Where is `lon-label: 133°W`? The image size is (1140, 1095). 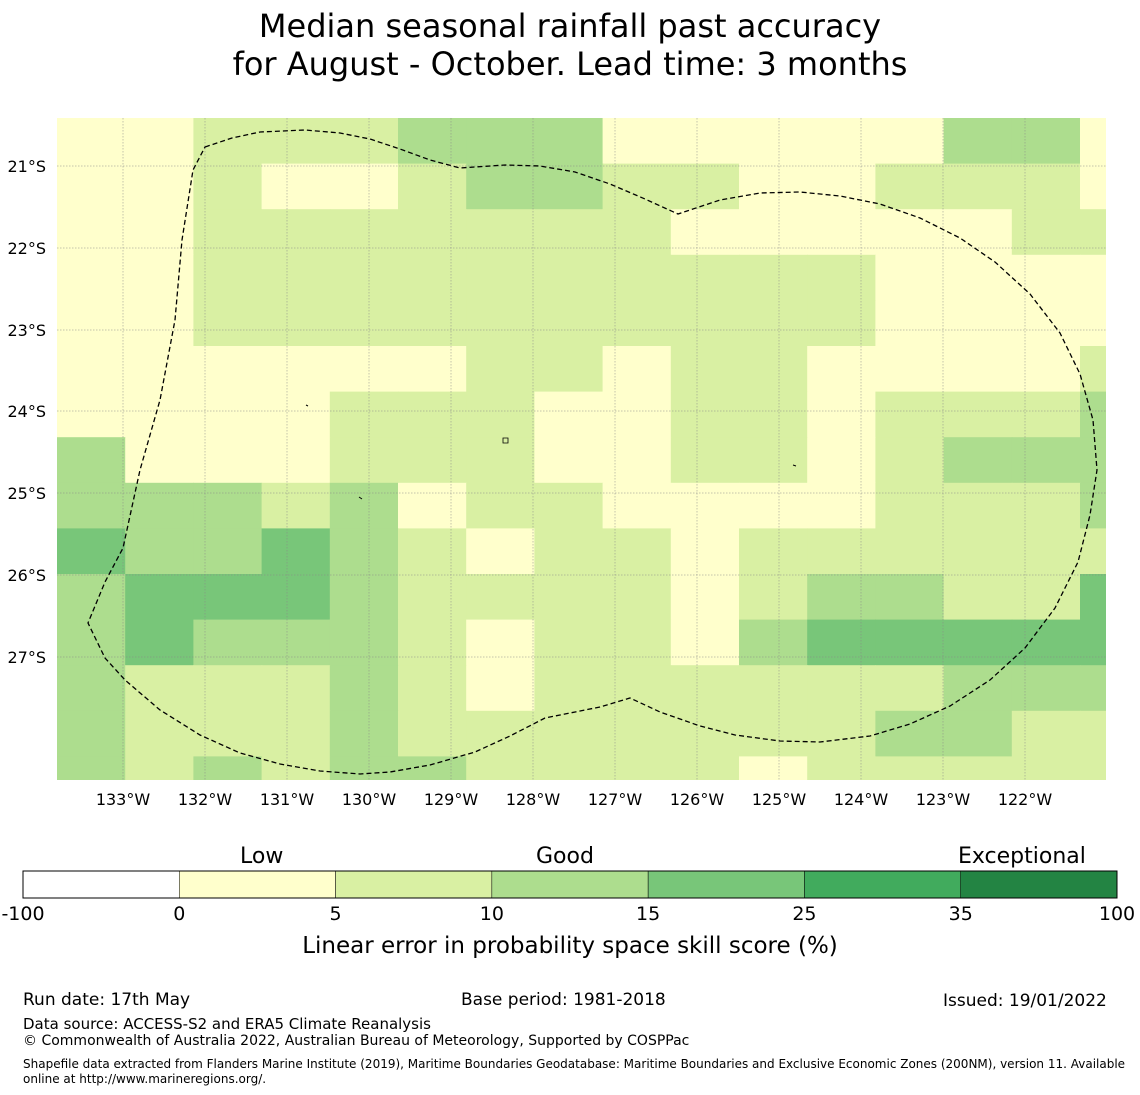
lon-label: 133°W is located at coordinates (123, 799).